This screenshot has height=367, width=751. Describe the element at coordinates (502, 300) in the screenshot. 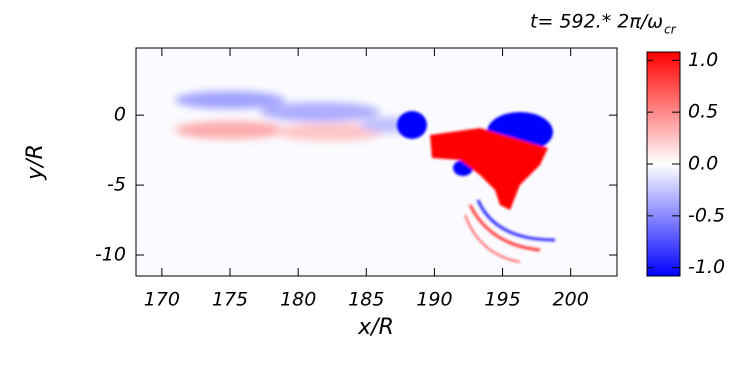

I see `x-tick-label: 195` at that location.